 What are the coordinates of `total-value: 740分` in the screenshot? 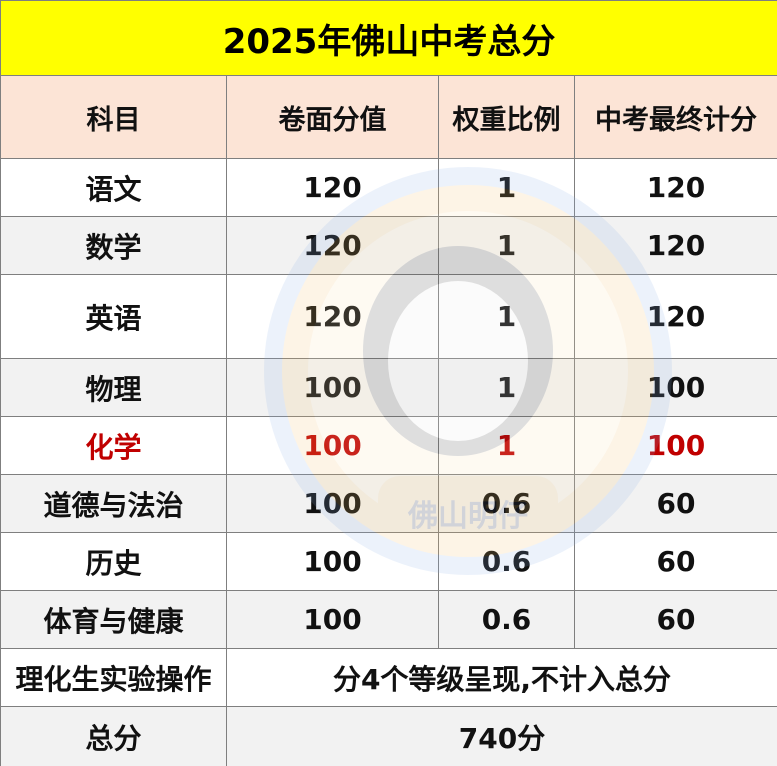 It's located at (501, 736).